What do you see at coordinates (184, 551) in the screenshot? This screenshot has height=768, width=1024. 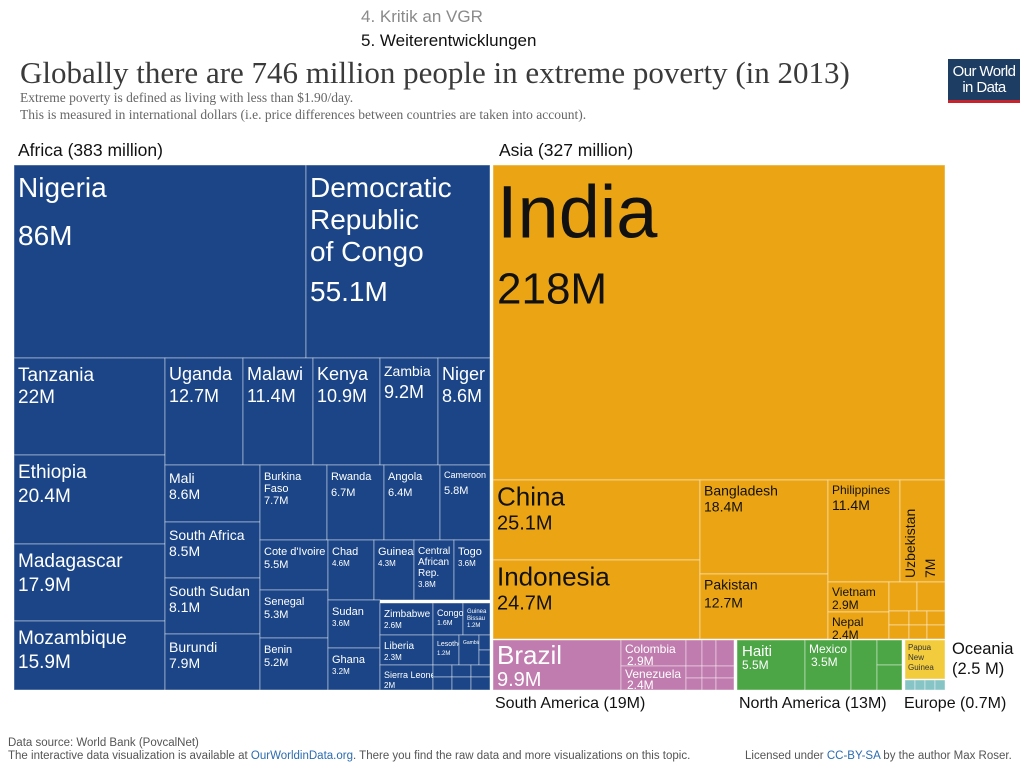 I see `cell-value-south-africa: 8.5M` at bounding box center [184, 551].